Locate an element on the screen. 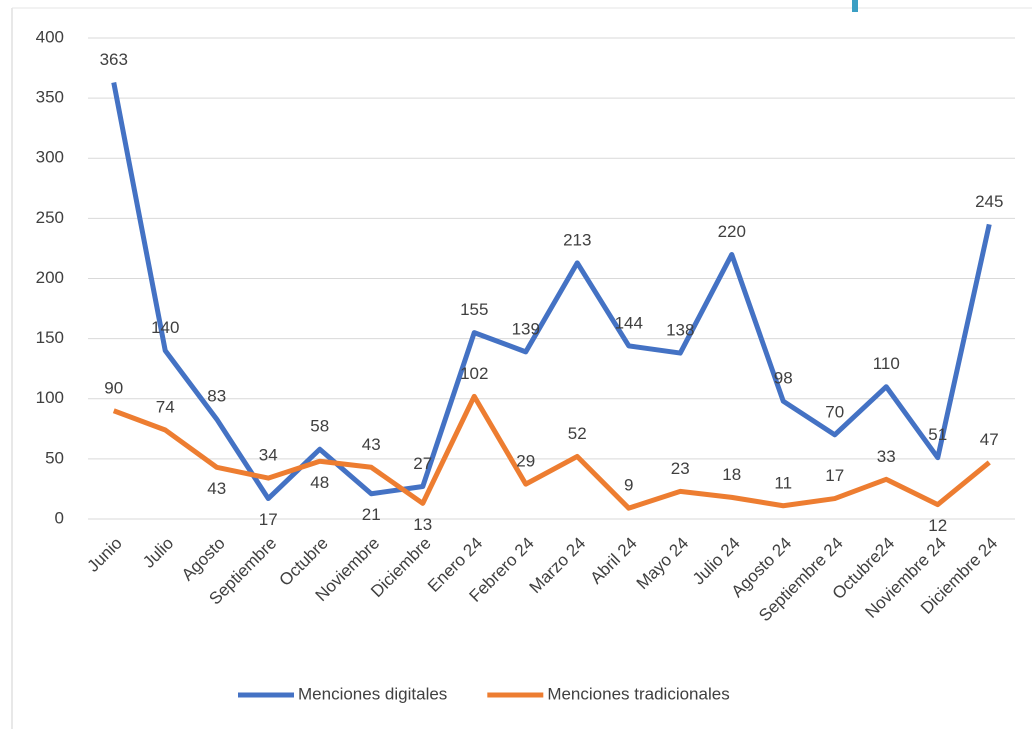 The image size is (1032, 729). data-label: 155 is located at coordinates (474, 309).